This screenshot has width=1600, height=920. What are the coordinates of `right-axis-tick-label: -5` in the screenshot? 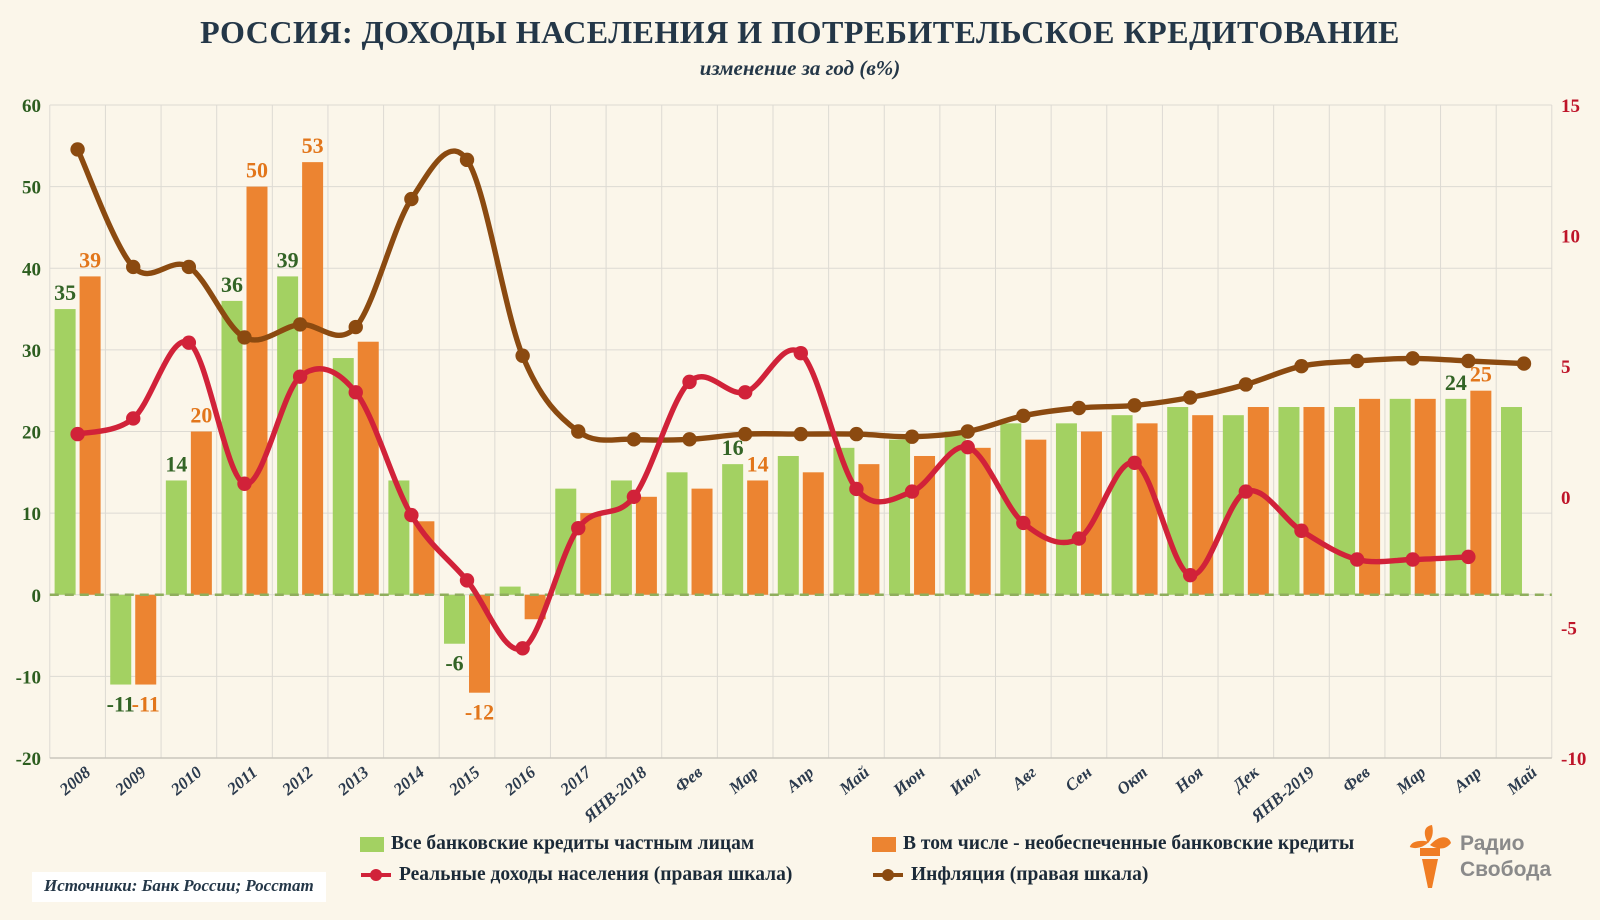 It's located at (1569, 628).